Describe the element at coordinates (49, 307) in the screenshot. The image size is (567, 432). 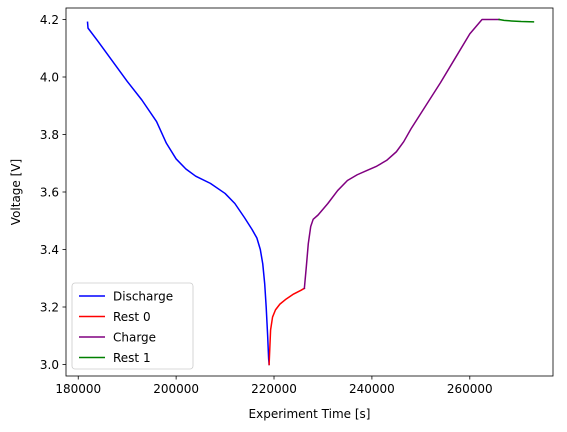
I see `y-tick-label: 3.2` at that location.